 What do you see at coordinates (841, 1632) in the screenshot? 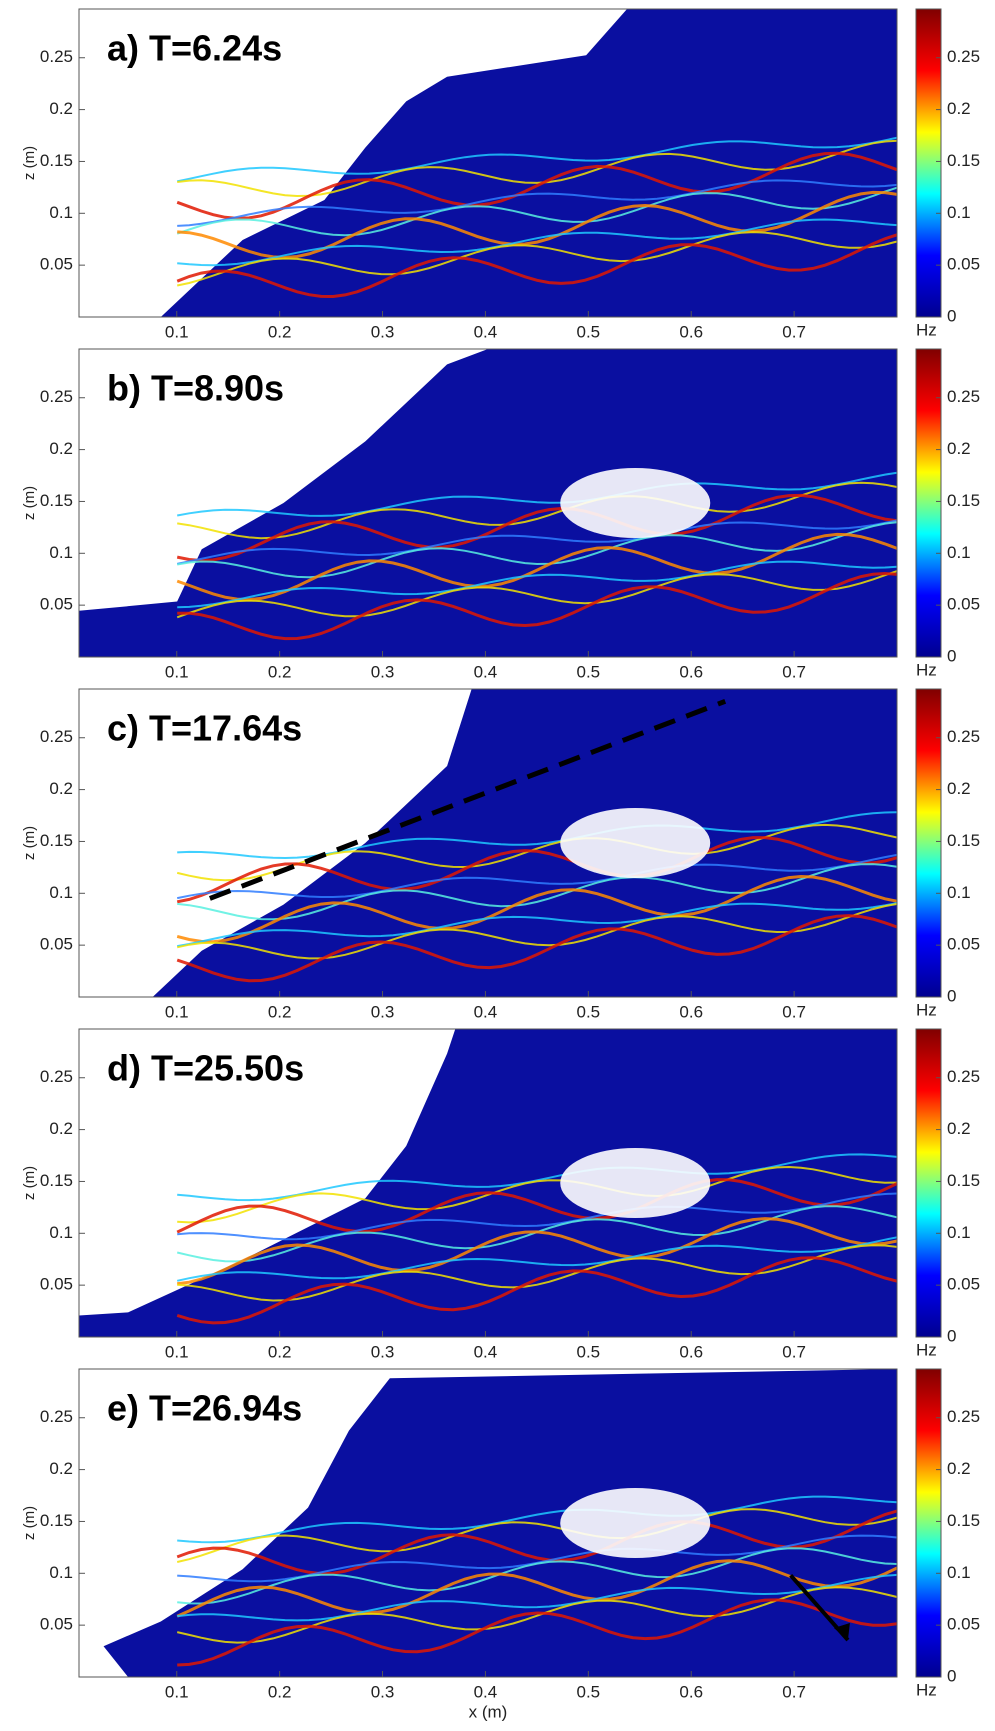
I see `arrow-head` at bounding box center [841, 1632].